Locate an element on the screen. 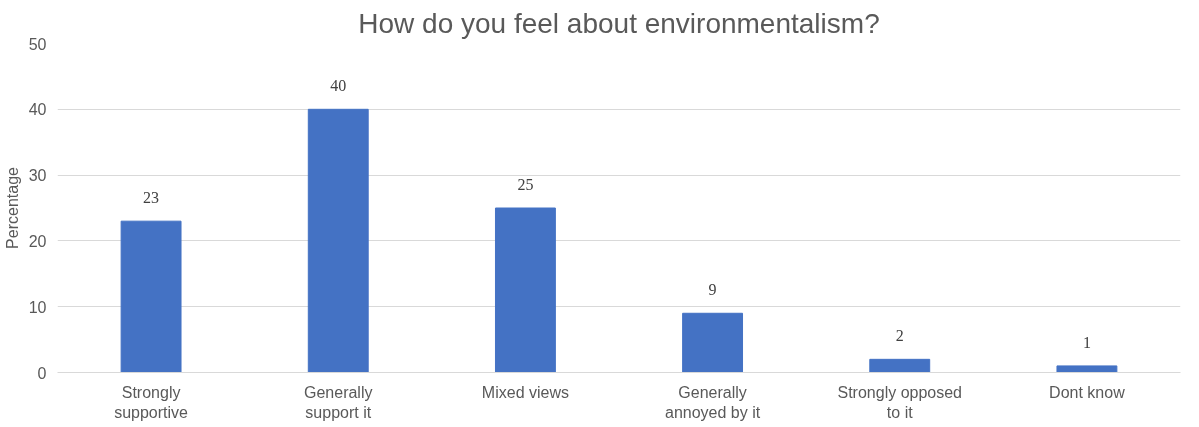 The height and width of the screenshot is (427, 1199). y-axis-title: Percentage is located at coordinates (12, 207).